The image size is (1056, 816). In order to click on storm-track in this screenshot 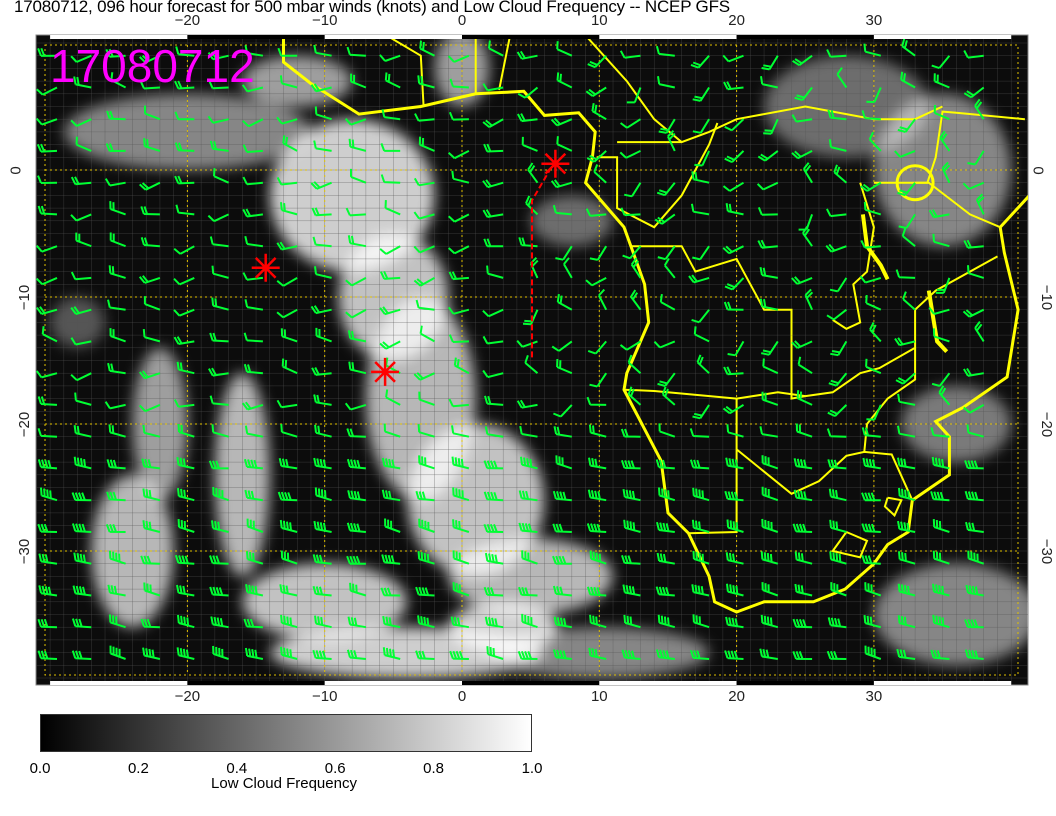, I will do `click(542, 263)`.